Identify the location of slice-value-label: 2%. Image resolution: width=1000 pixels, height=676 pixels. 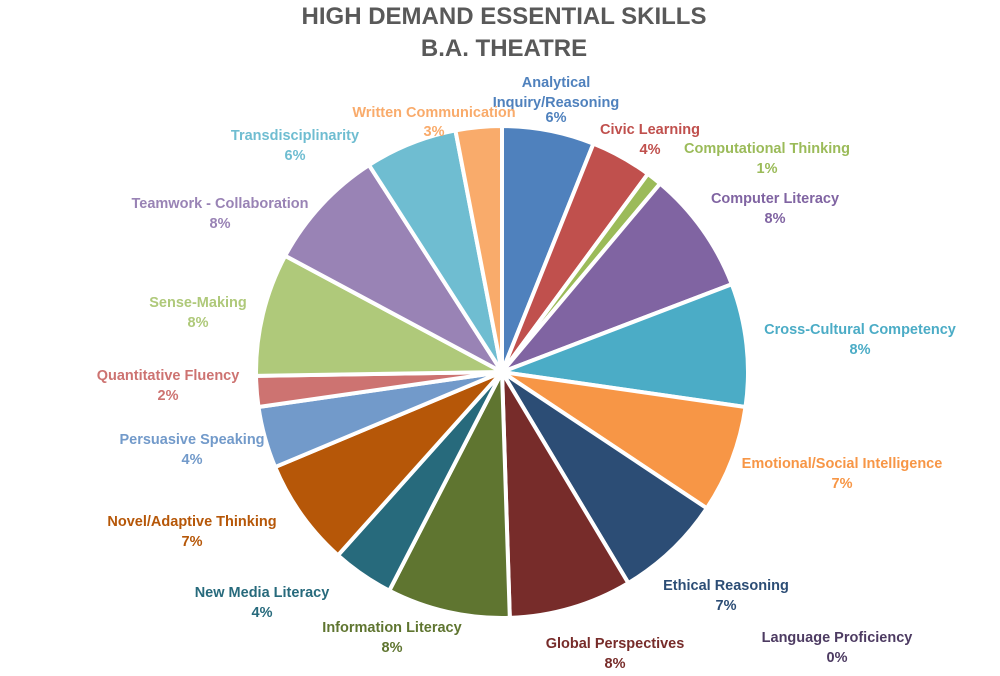
(168, 396).